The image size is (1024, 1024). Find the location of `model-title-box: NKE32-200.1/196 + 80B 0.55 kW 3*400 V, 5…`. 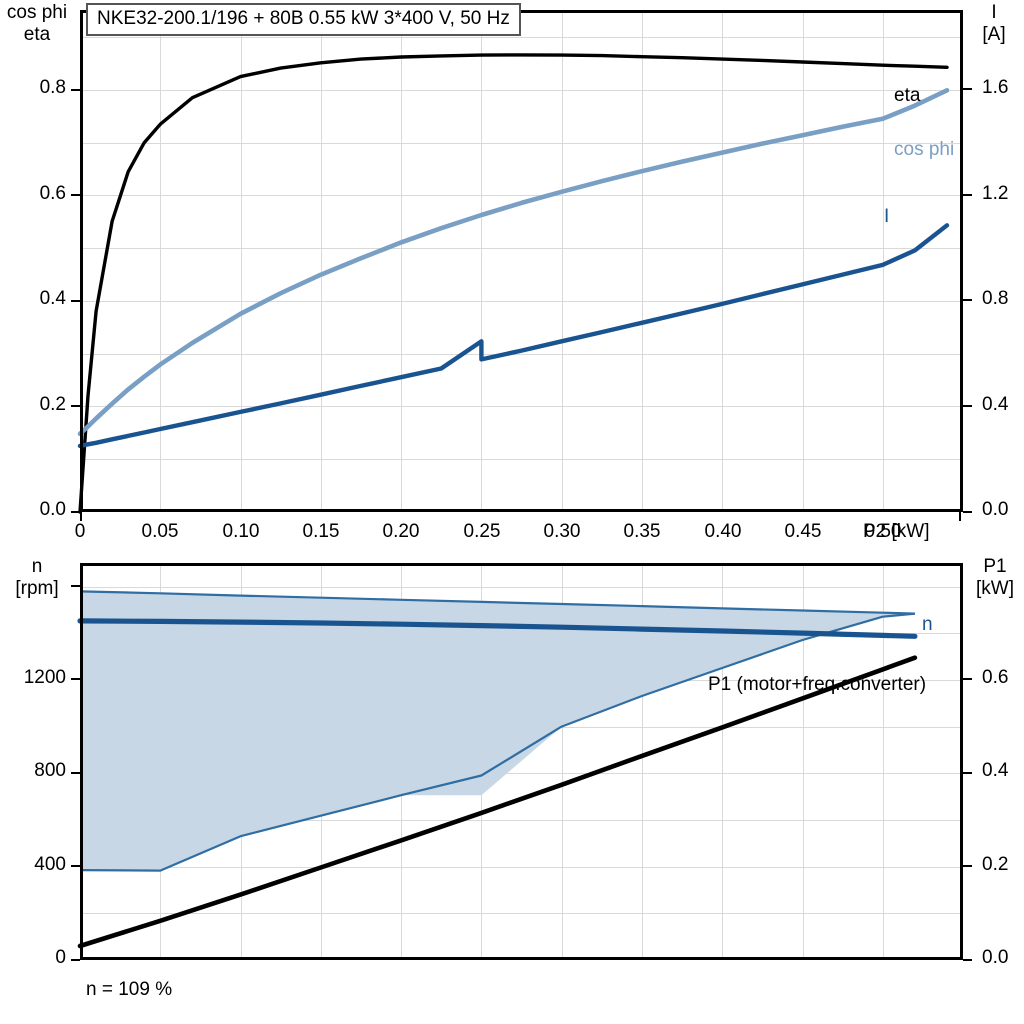

model-title-box: NKE32-200.1/196 + 80B 0.55 kW 3*400 V, 5… is located at coordinates (303, 19).